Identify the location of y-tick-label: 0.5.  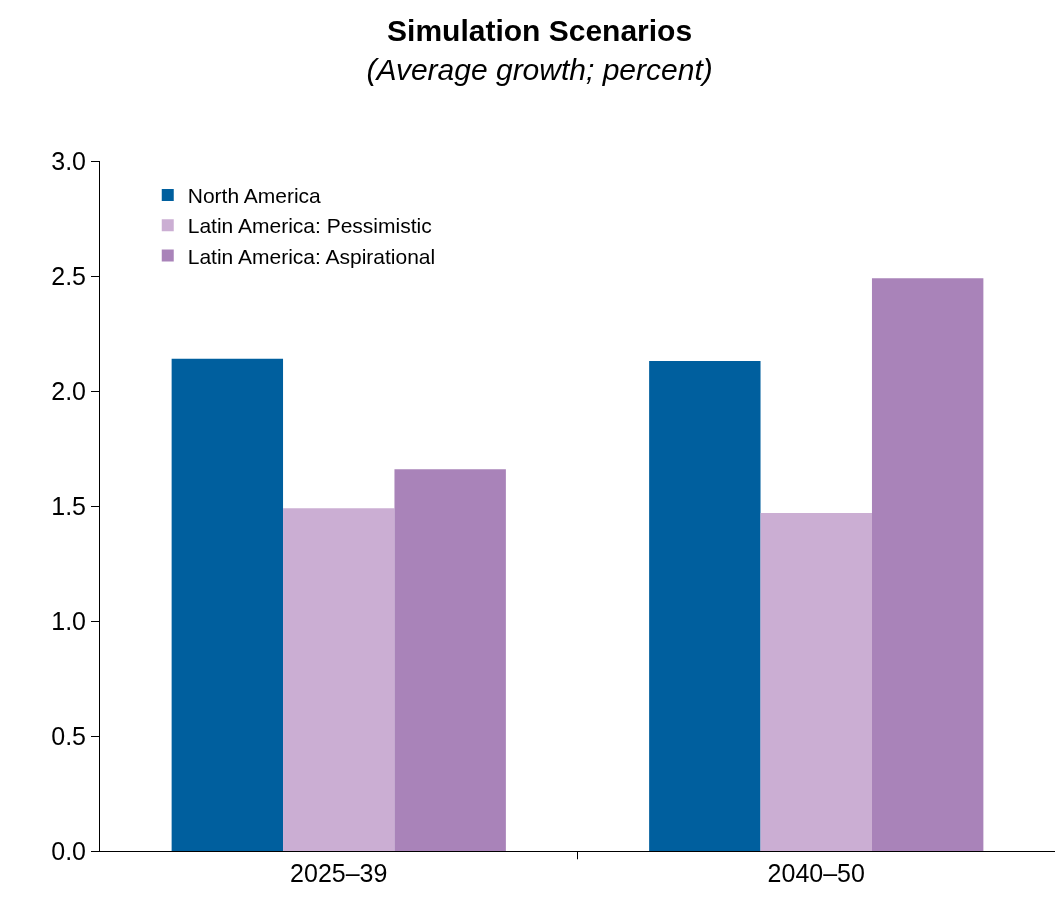
(68, 735).